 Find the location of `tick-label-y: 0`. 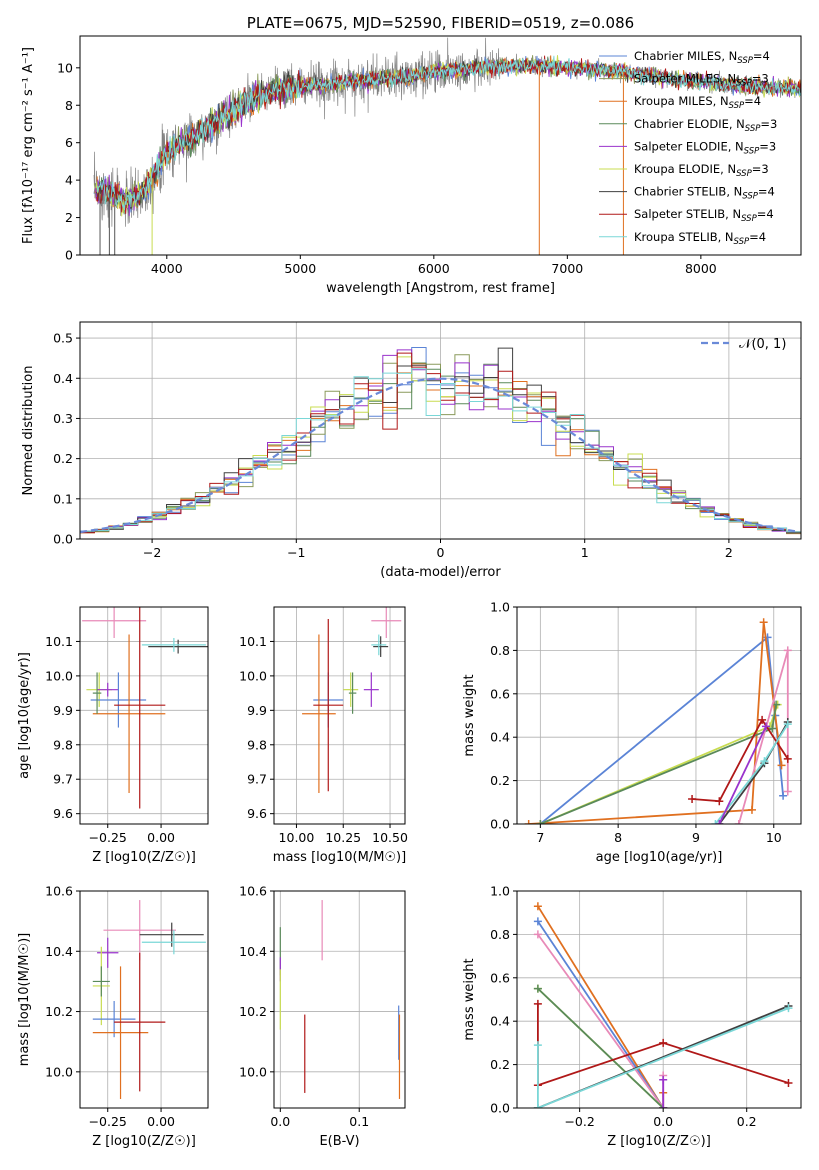

tick-label-y: 0 is located at coordinates (69, 255).